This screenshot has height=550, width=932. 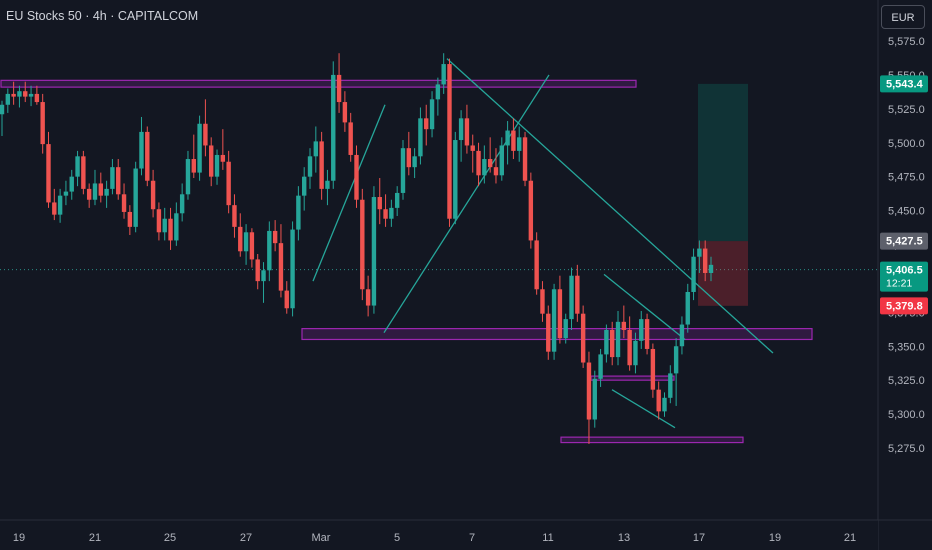 I want to click on time-tick-label: 17, so click(x=699, y=538).